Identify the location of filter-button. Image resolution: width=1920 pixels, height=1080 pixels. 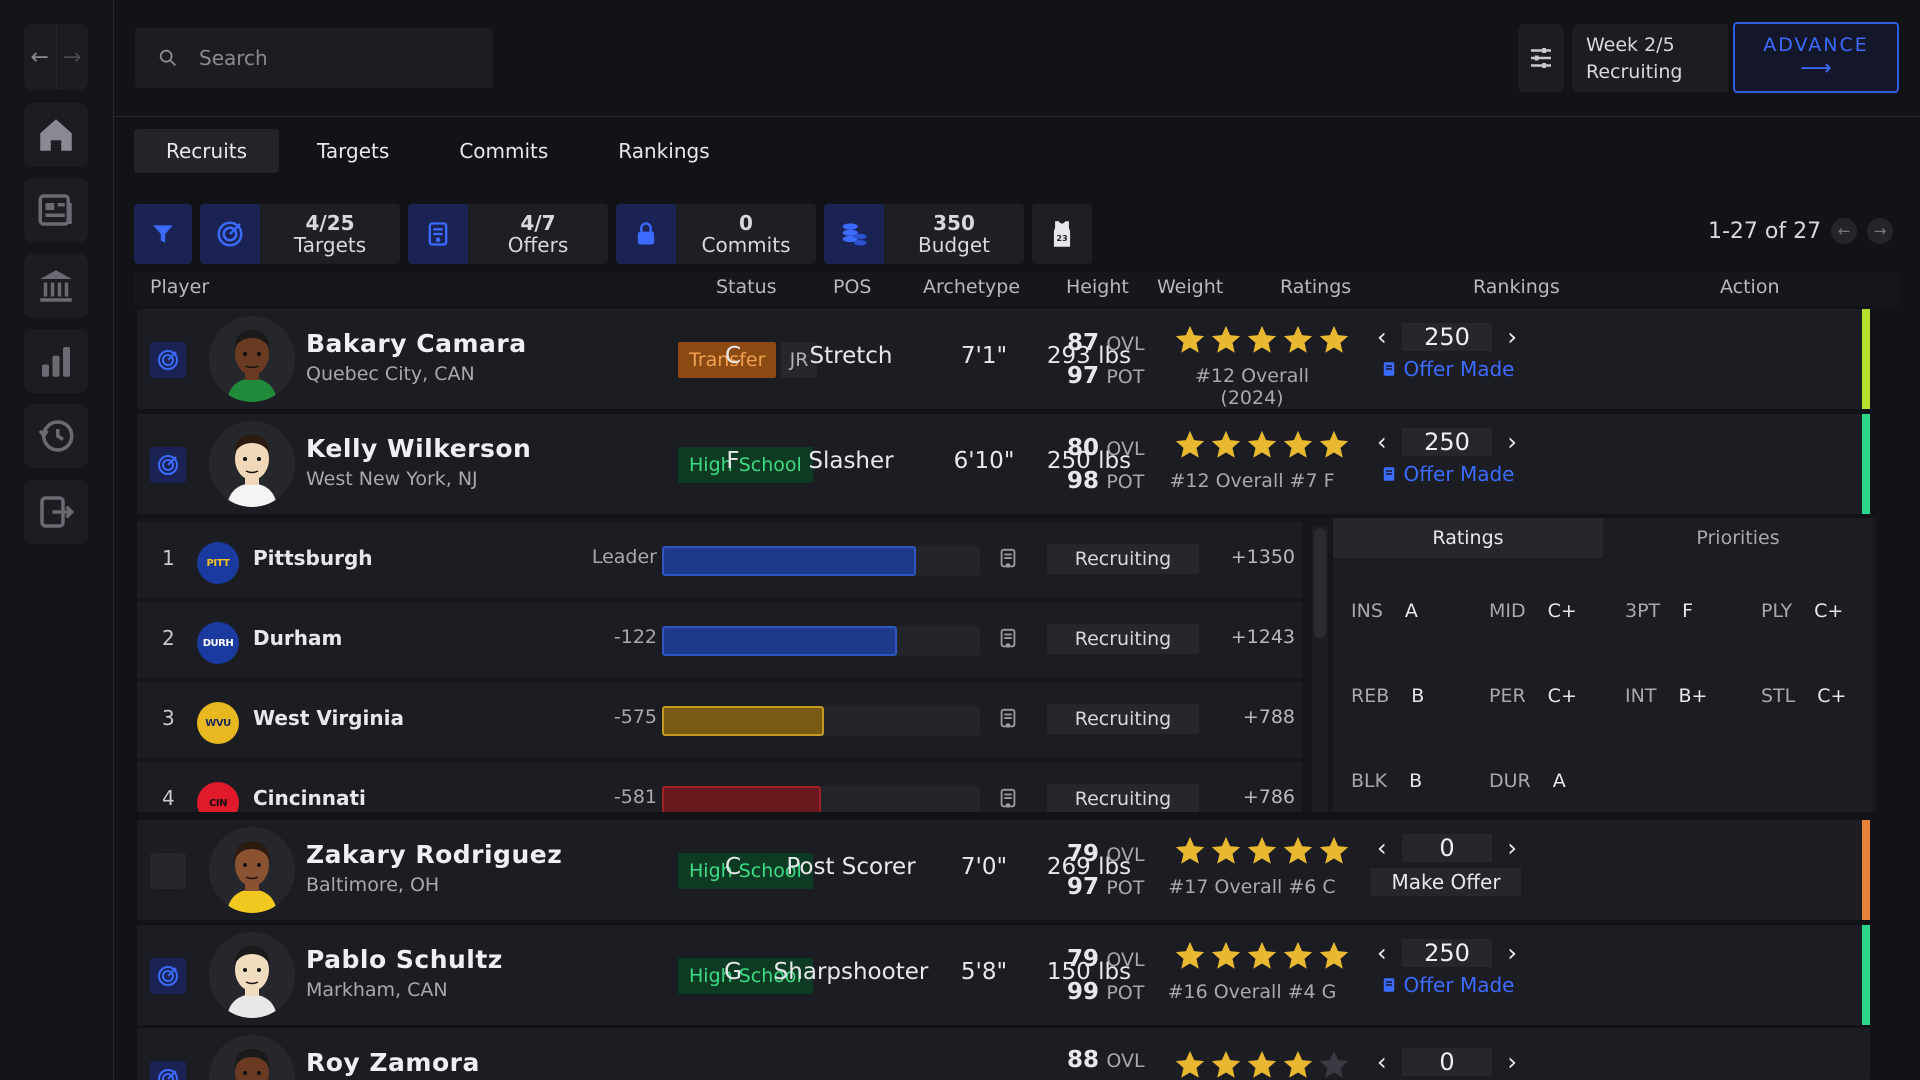
(163, 234).